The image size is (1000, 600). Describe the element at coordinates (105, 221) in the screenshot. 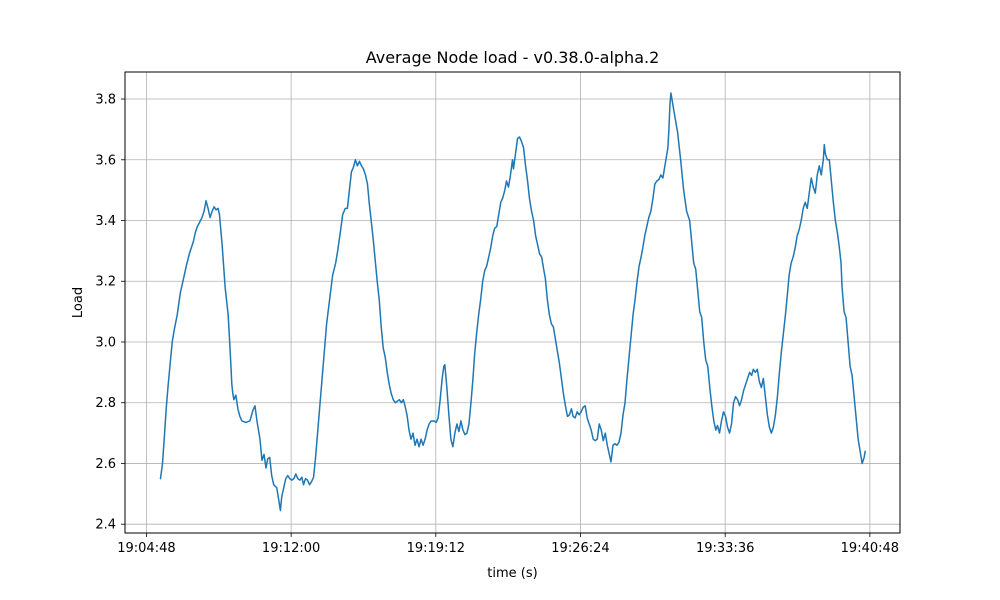

I see `y-tick-label: 3.4` at that location.